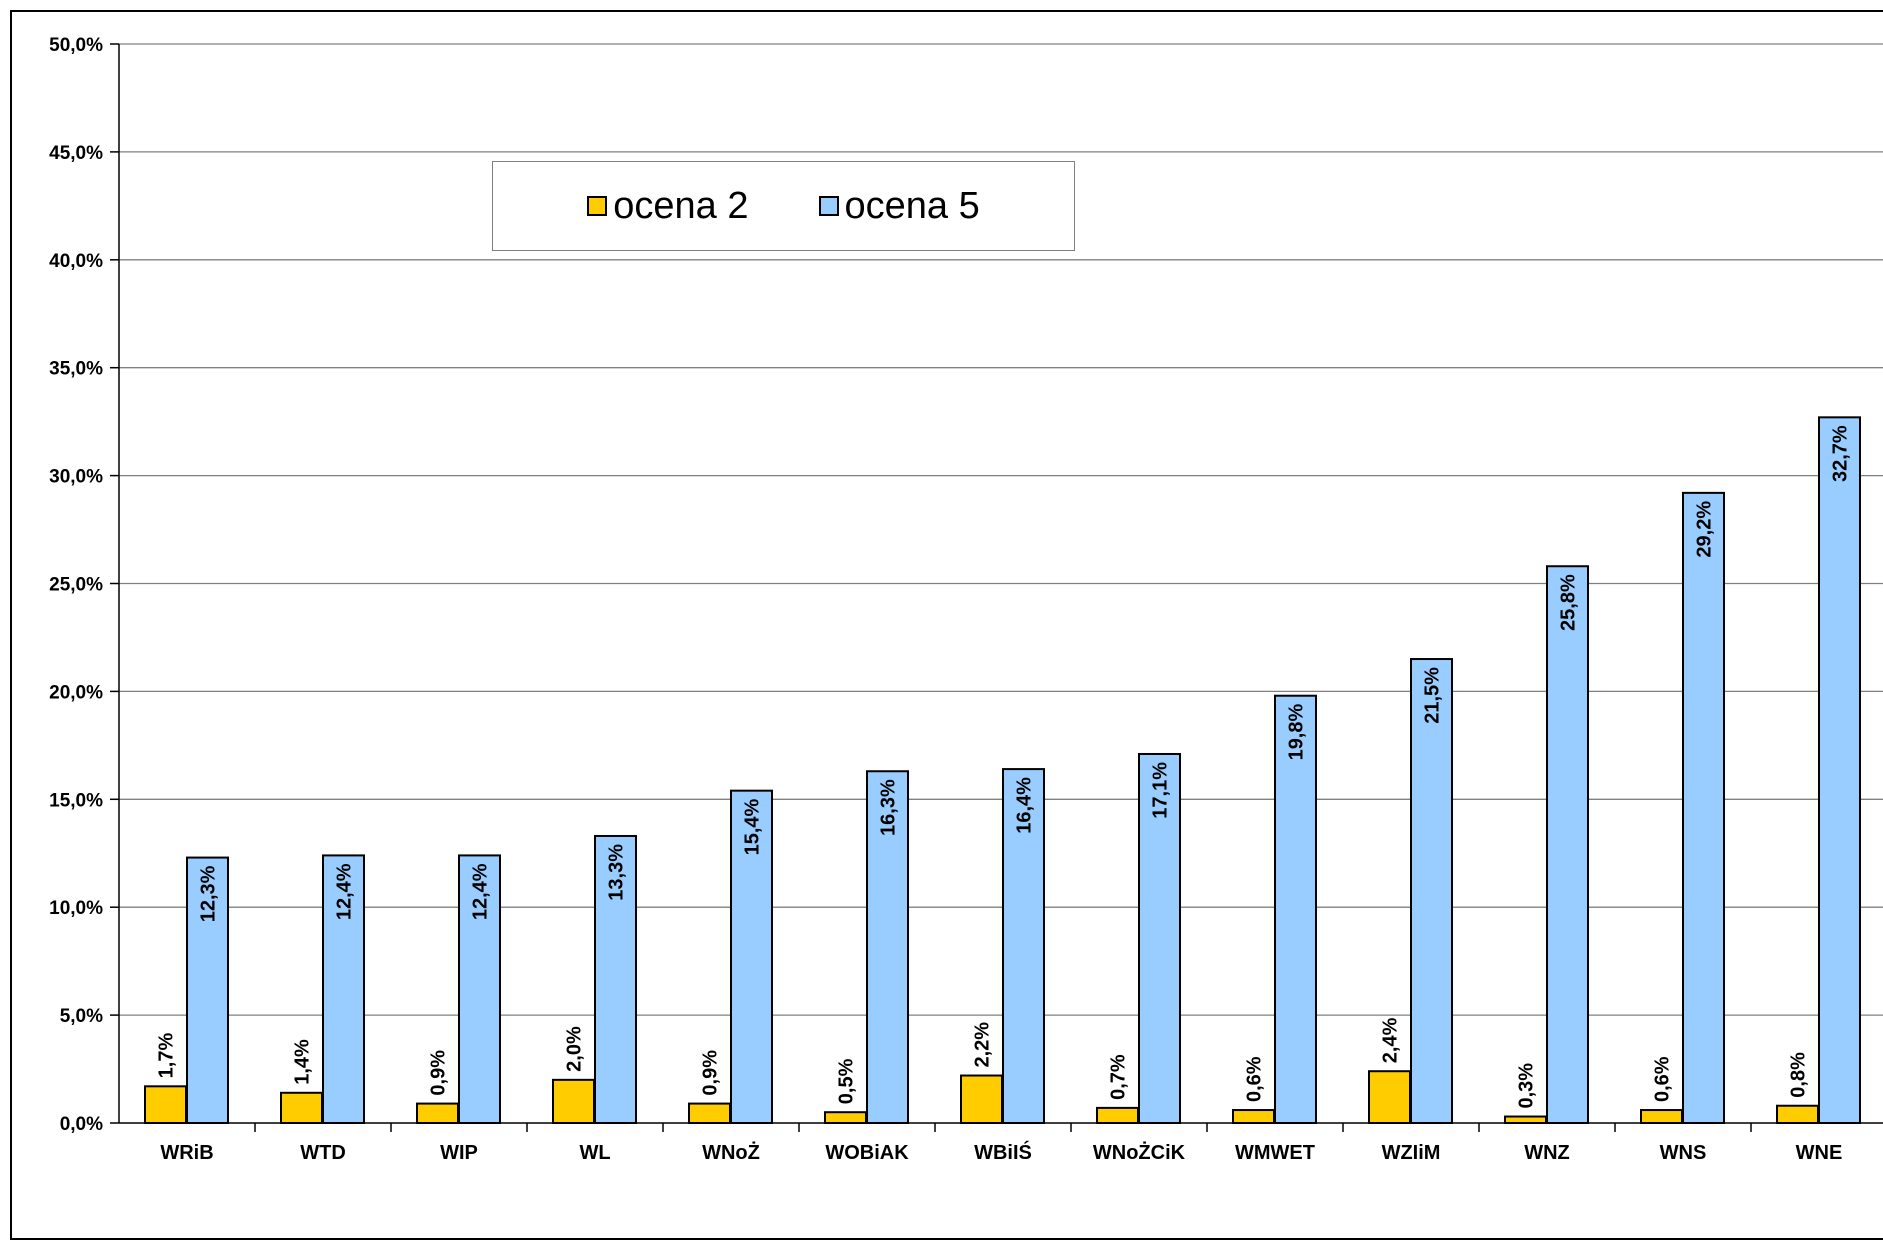 The width and height of the screenshot is (1883, 1240). I want to click on legend-item-ocena-2: ocena 2, so click(668, 206).